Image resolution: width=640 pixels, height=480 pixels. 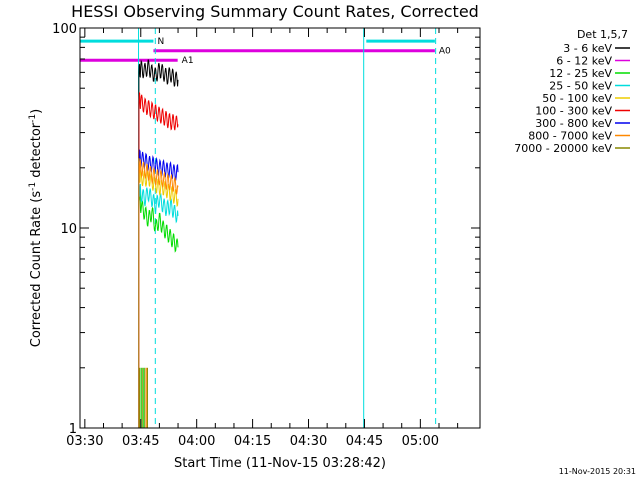 I want to click on legend-label: 800 - 7000 keV, so click(x=570, y=136).